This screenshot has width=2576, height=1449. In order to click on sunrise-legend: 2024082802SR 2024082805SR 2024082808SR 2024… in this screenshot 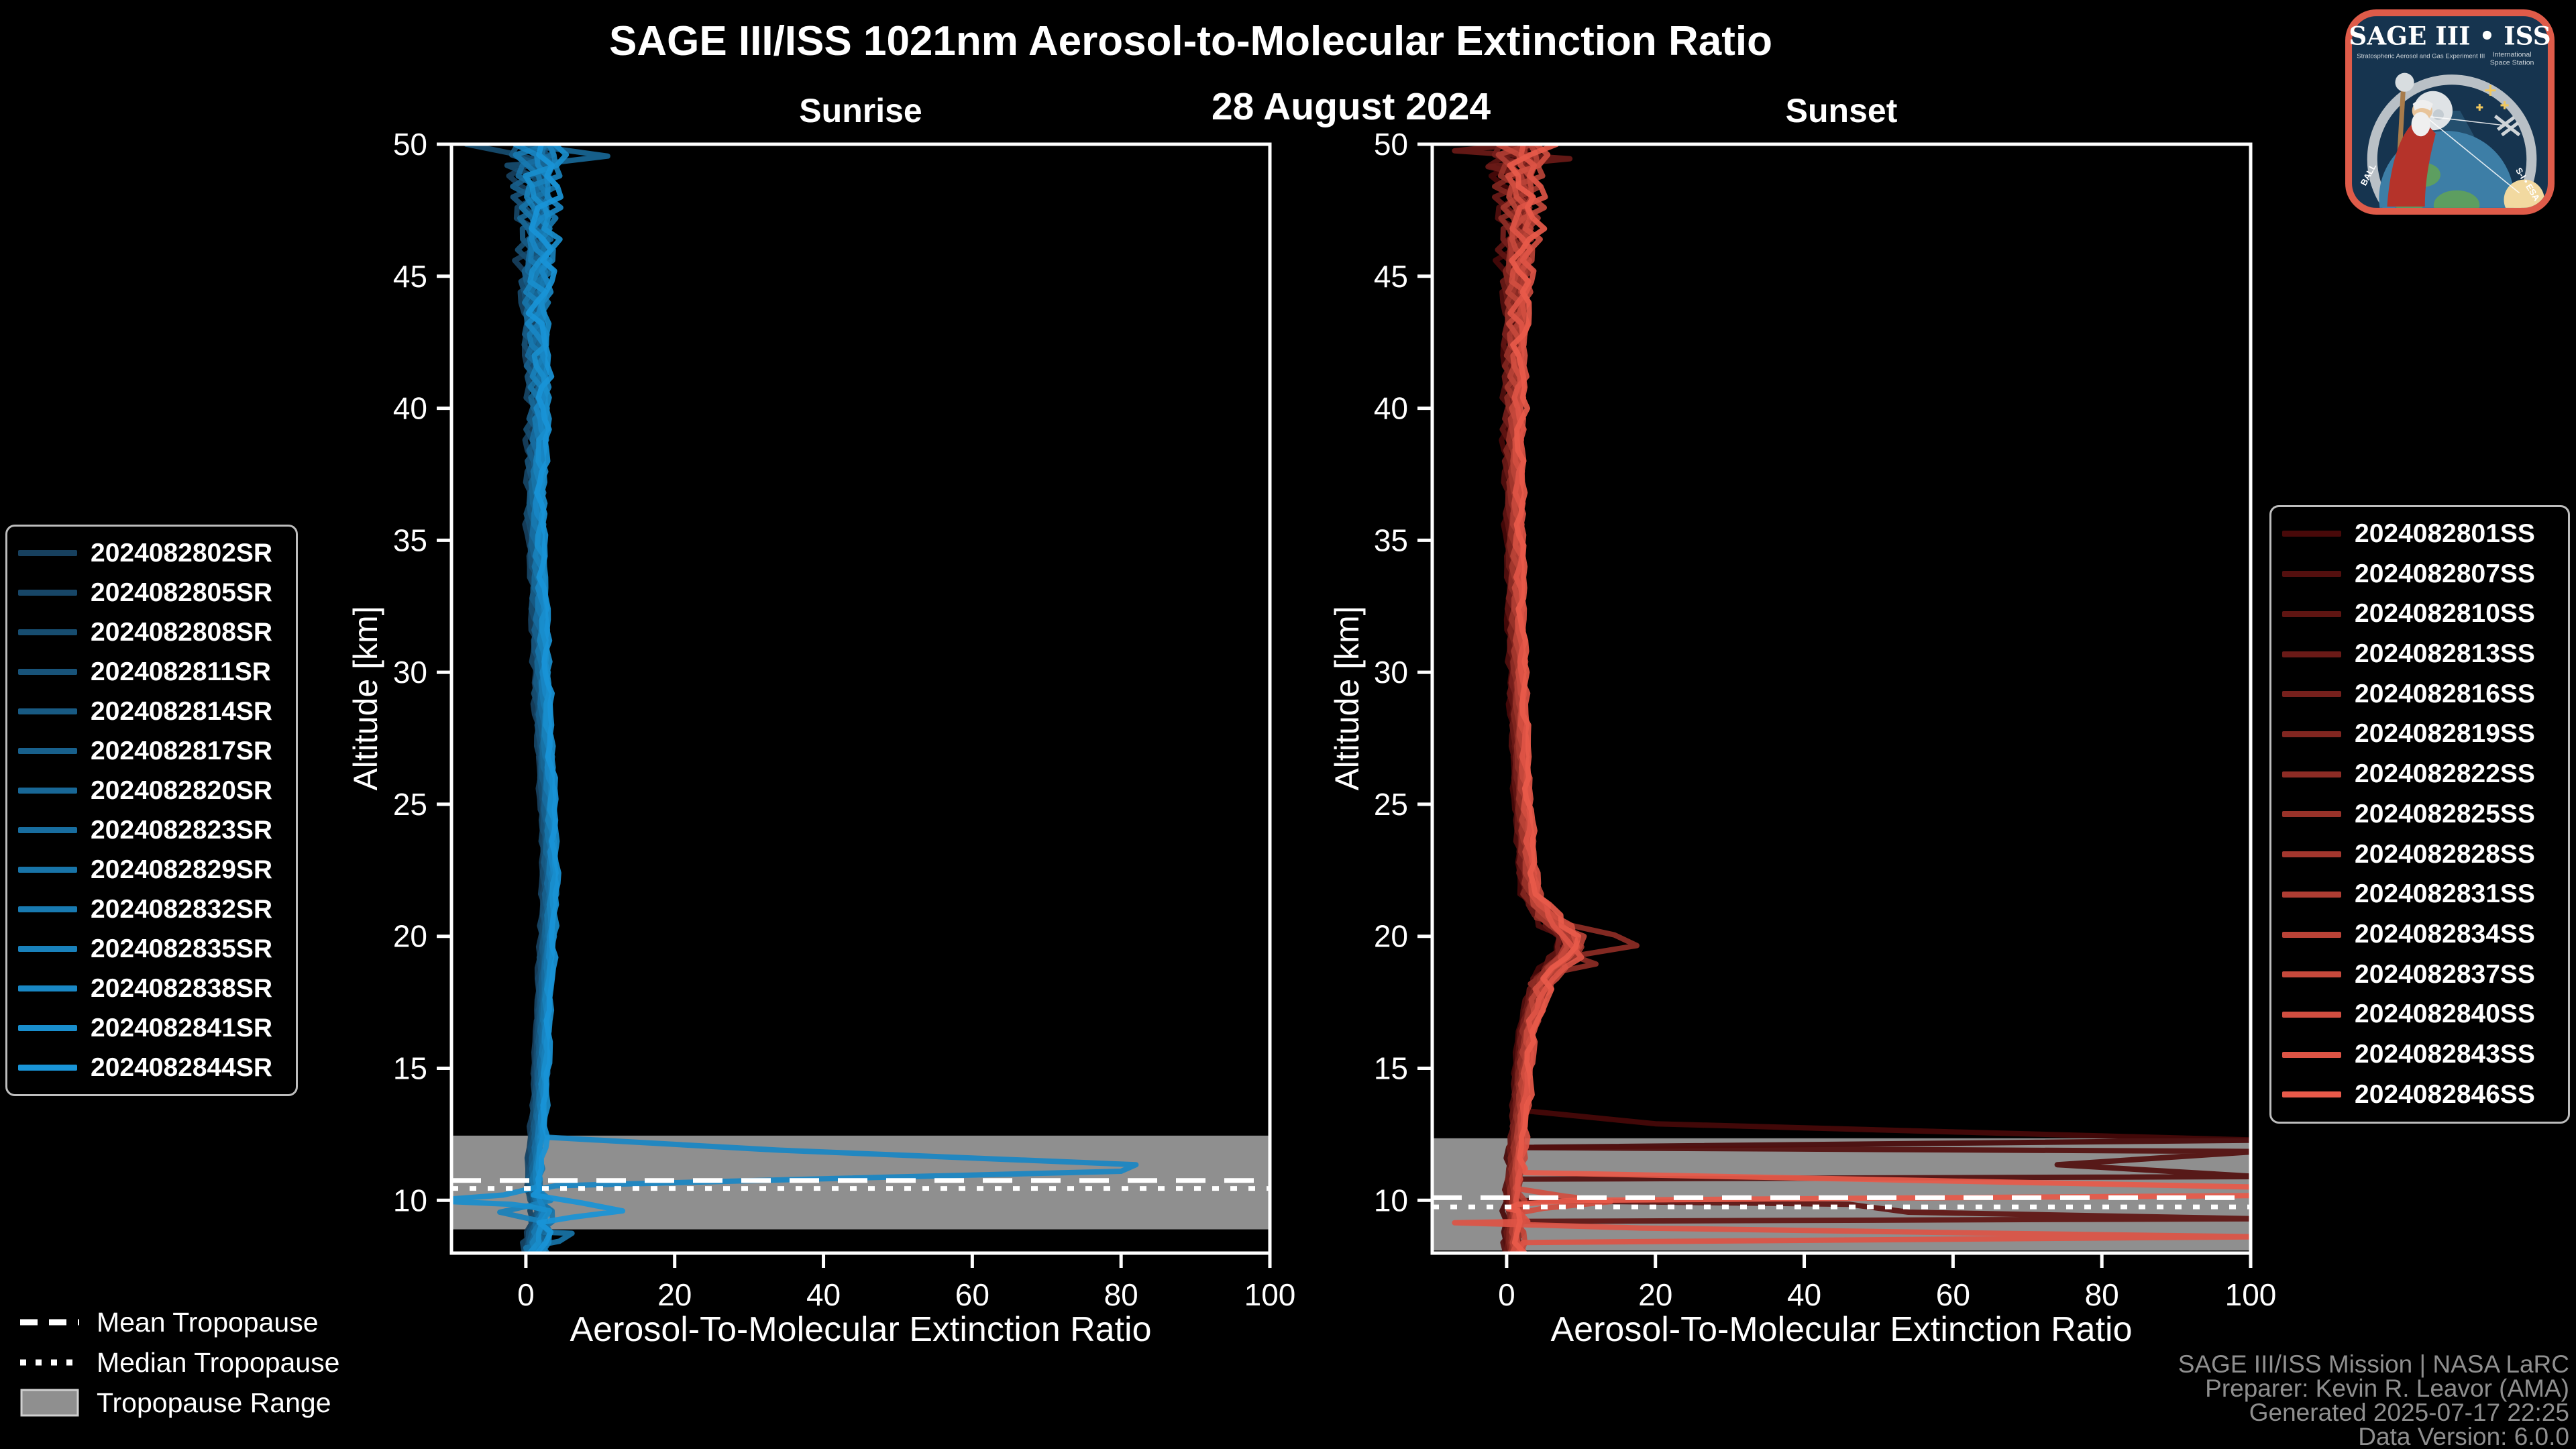, I will do `click(151, 810)`.